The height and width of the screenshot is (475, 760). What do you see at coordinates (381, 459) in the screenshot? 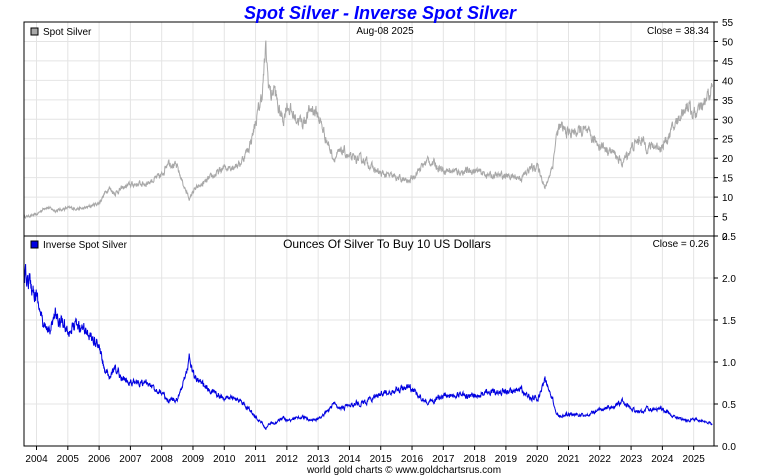
I see `x-tick-label-2015: 2015` at bounding box center [381, 459].